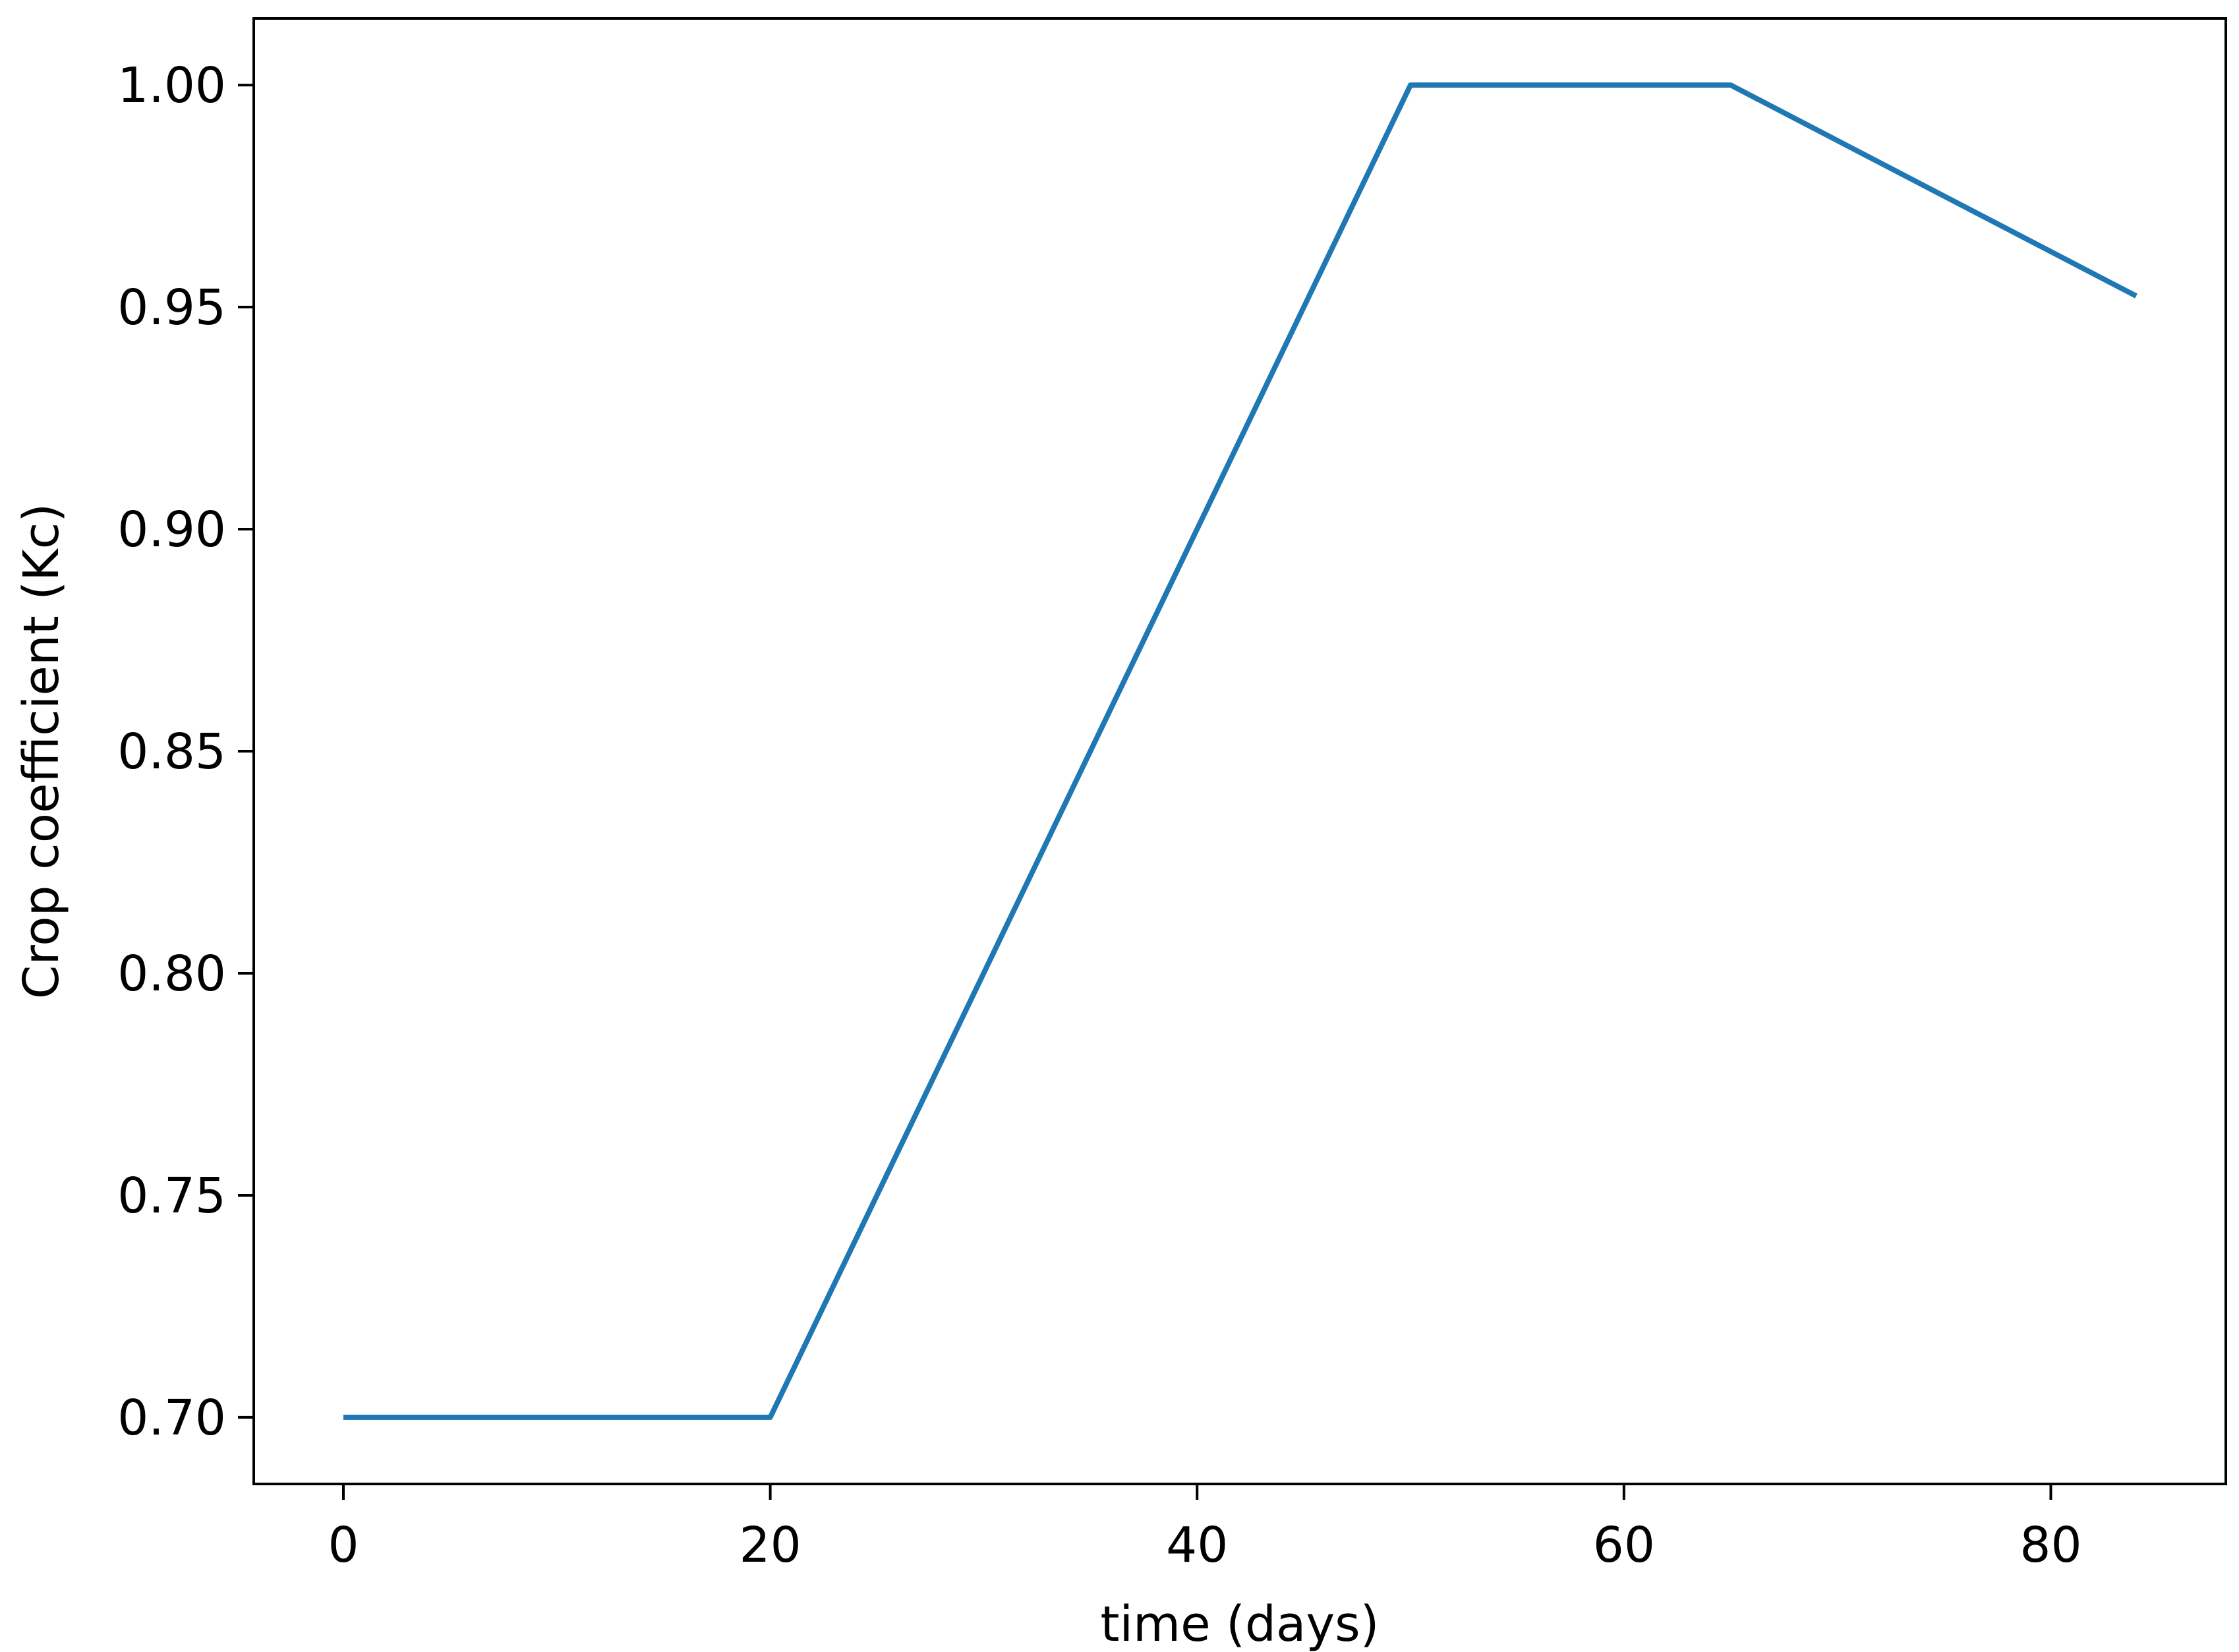 This screenshot has width=2239, height=1652. I want to click on x-tick-label: 0, so click(343, 1545).